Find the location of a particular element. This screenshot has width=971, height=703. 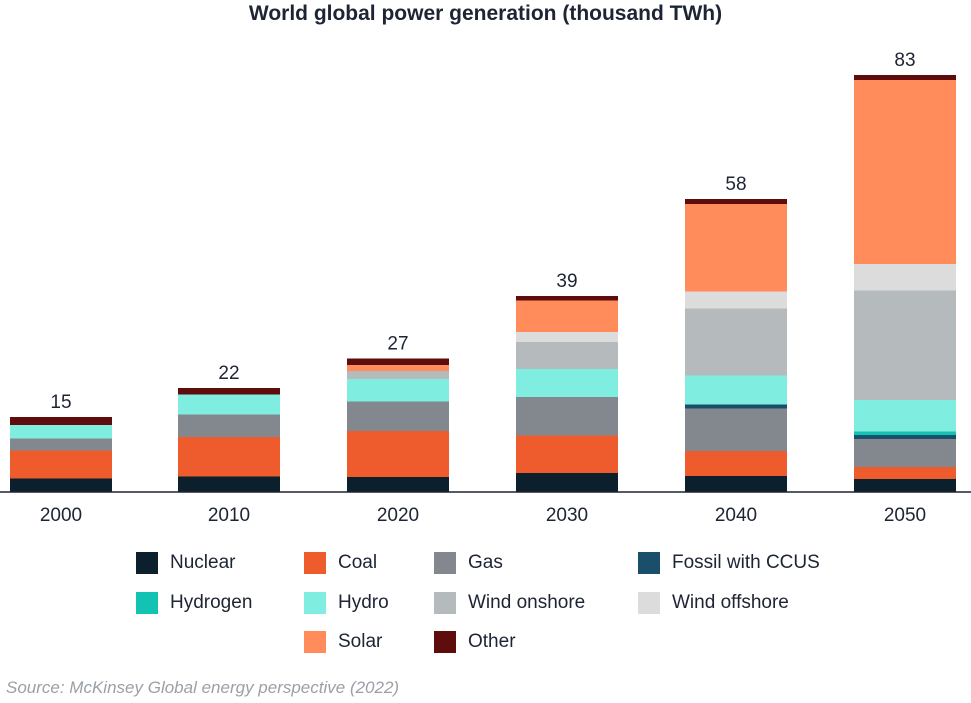

bar-segment-gas-2010 is located at coordinates (229, 425).